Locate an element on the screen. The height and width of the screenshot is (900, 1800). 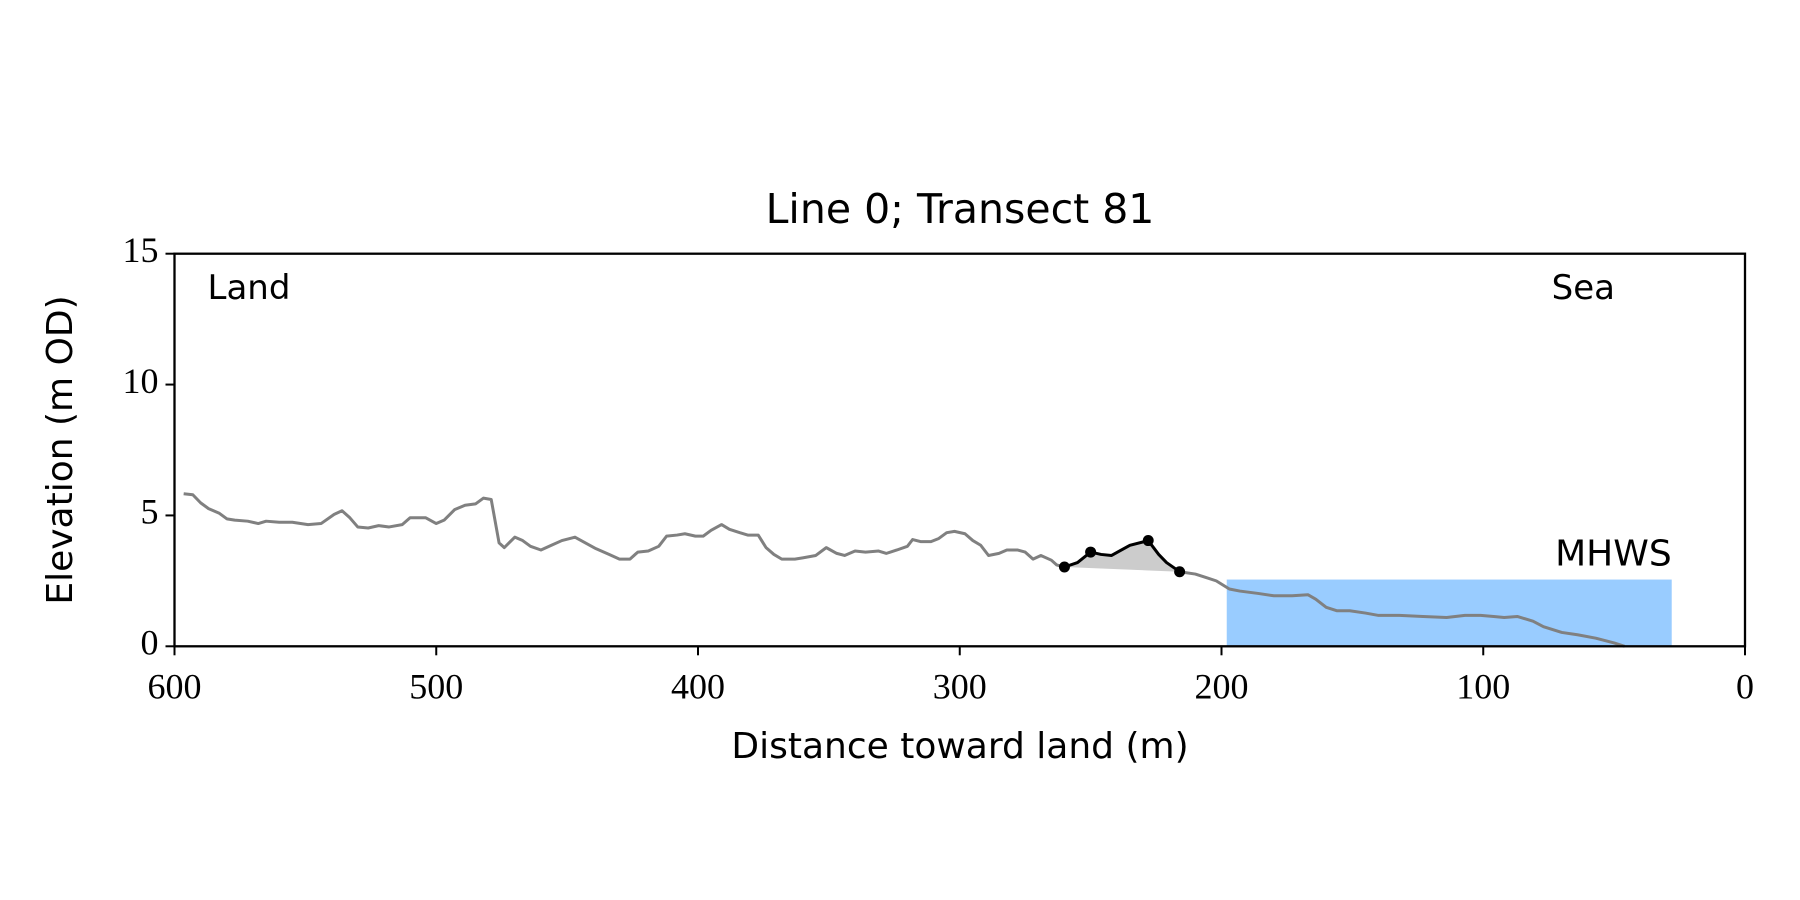
x-tick-label: 500 is located at coordinates (436, 687).